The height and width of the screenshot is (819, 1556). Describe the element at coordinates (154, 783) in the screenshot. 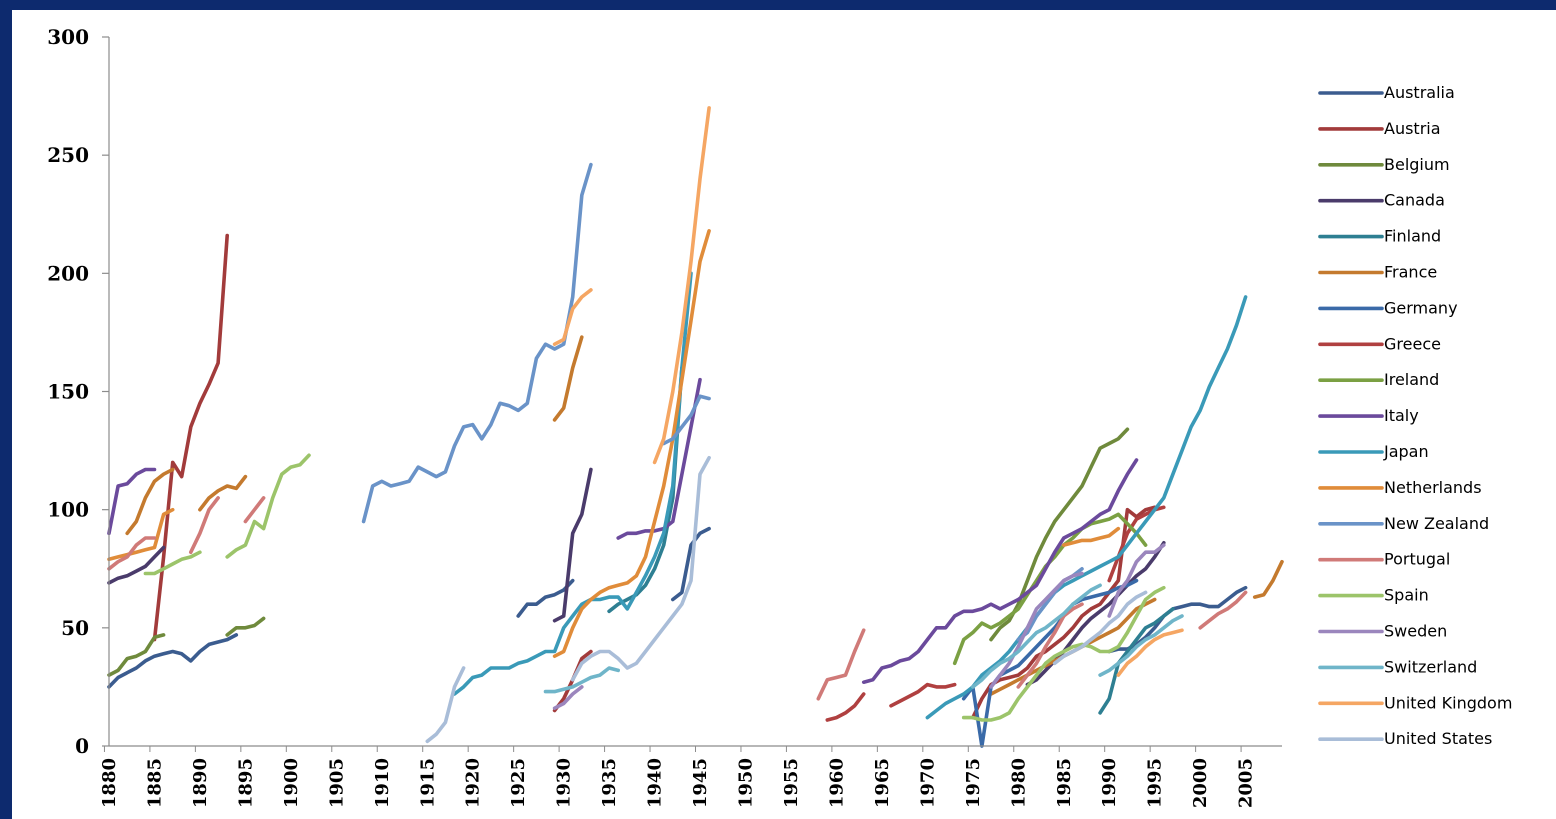

I see `x-tick-label: 1885` at that location.